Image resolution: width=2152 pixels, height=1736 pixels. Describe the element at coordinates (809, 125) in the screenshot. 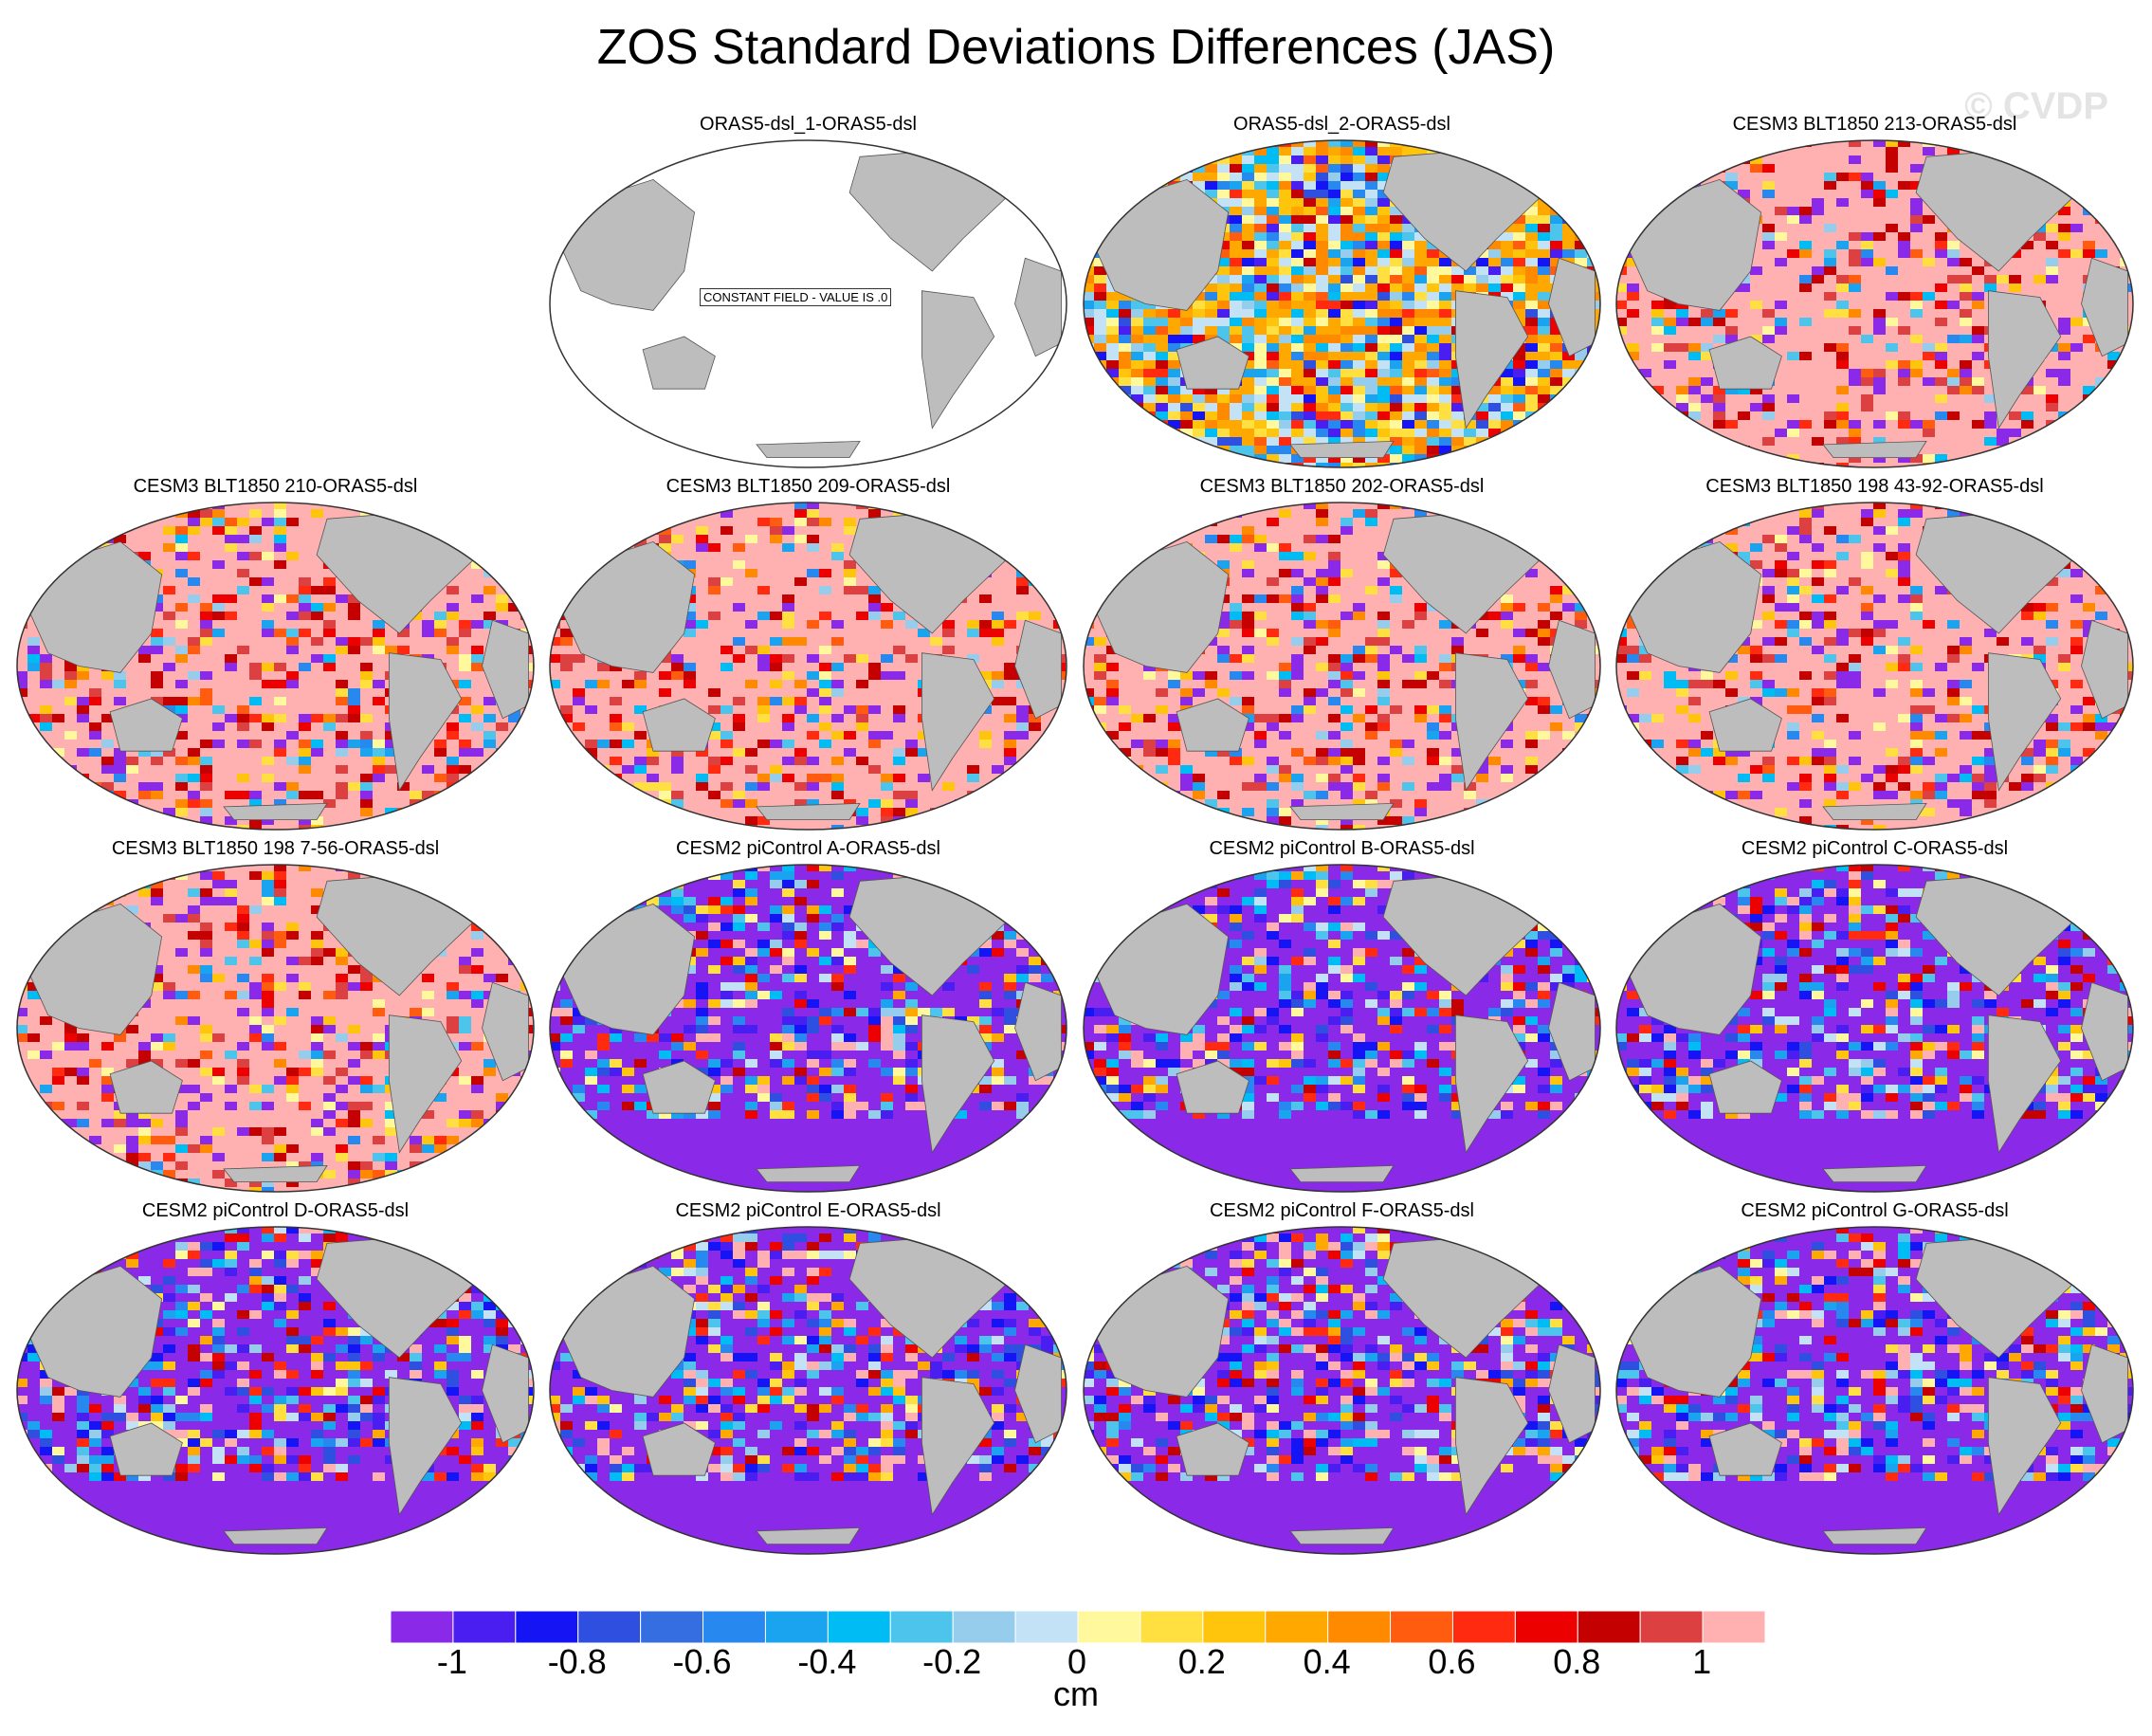

I see `panel-title: ORAS5-dsl_1-ORAS5-dsl` at that location.